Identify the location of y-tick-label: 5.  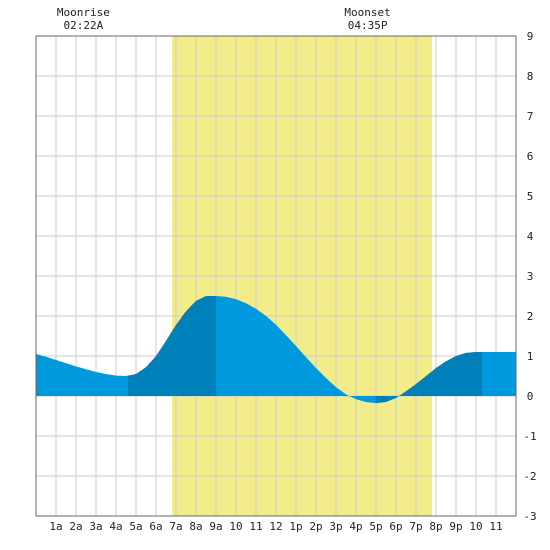
(530, 196).